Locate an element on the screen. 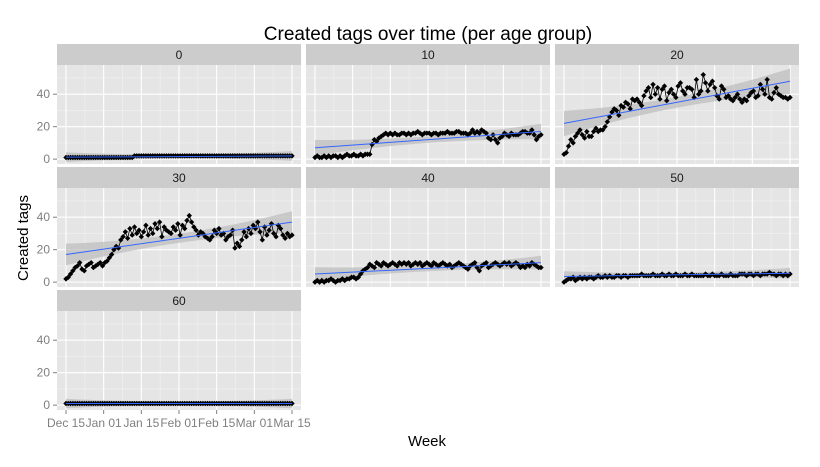 The width and height of the screenshot is (820, 467). series-line is located at coordinates (179, 247).